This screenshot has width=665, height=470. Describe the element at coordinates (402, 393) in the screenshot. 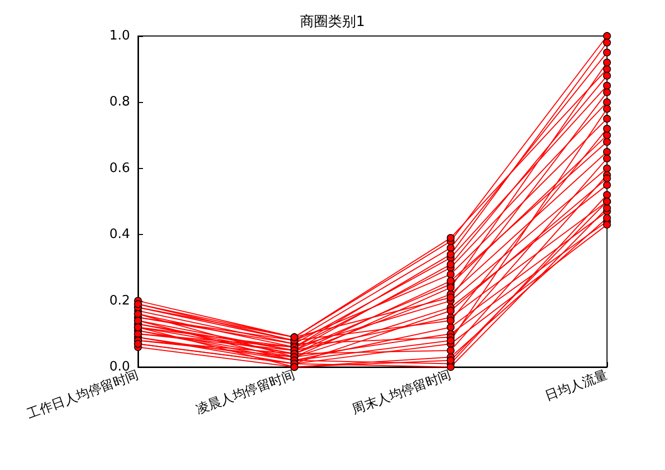

I see `x-tick-label: 周末人均停留时间` at that location.